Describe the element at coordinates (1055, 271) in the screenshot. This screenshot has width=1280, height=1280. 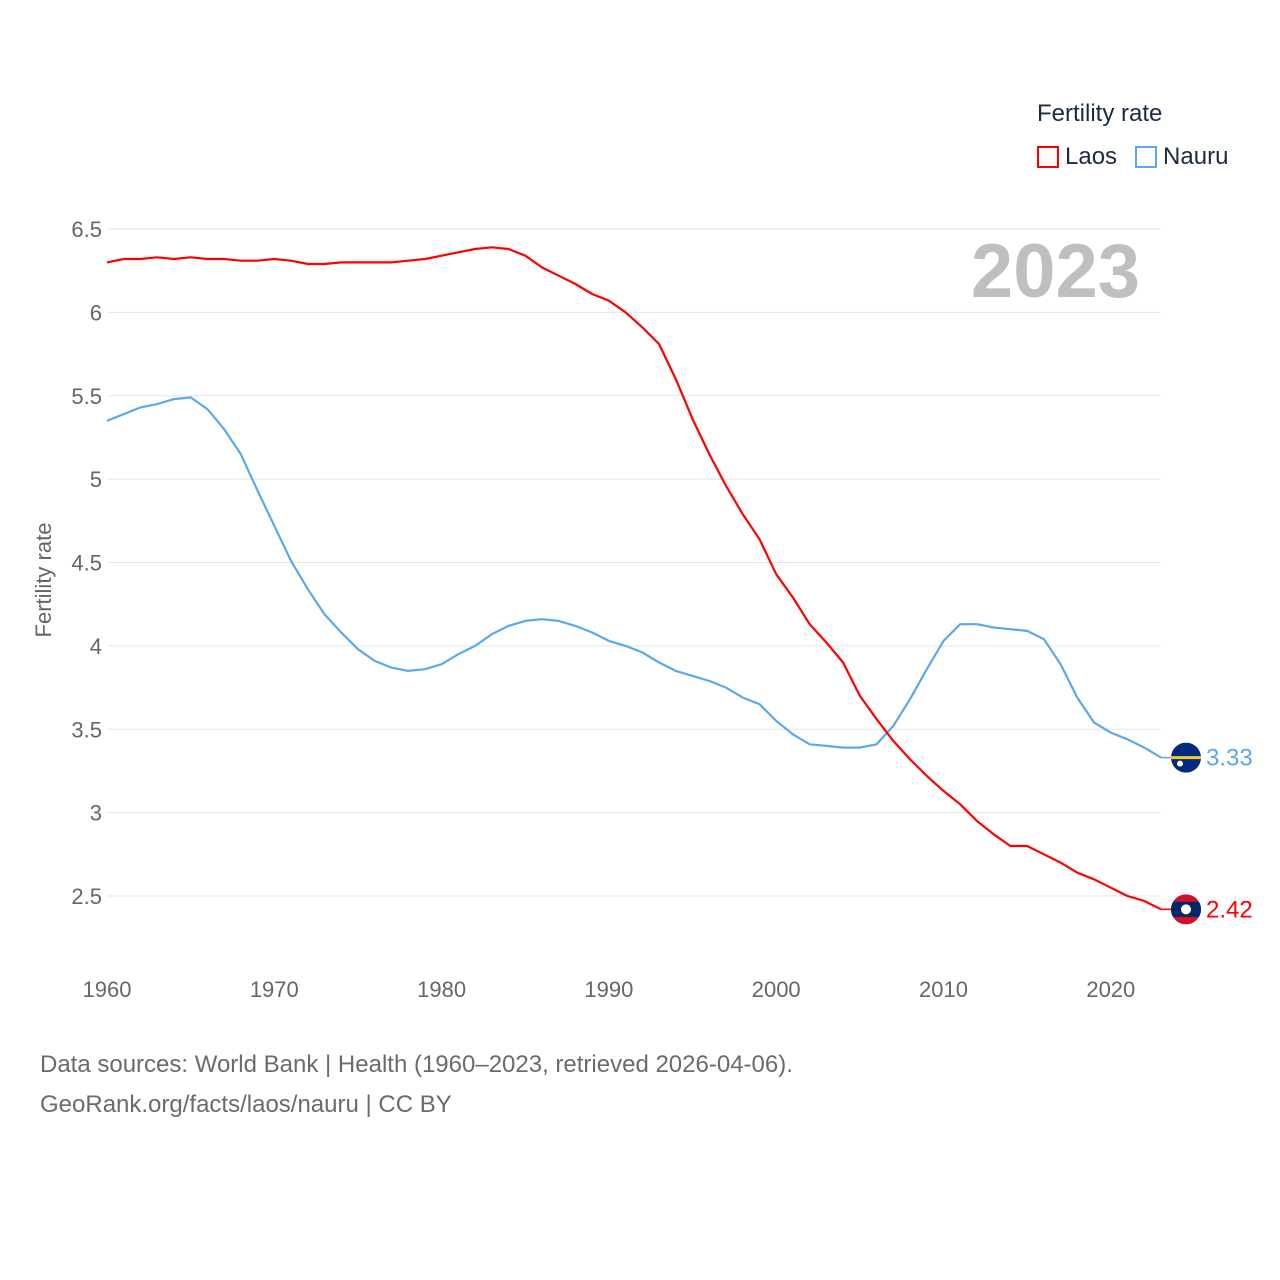
I see `current-year-label: 2023` at that location.